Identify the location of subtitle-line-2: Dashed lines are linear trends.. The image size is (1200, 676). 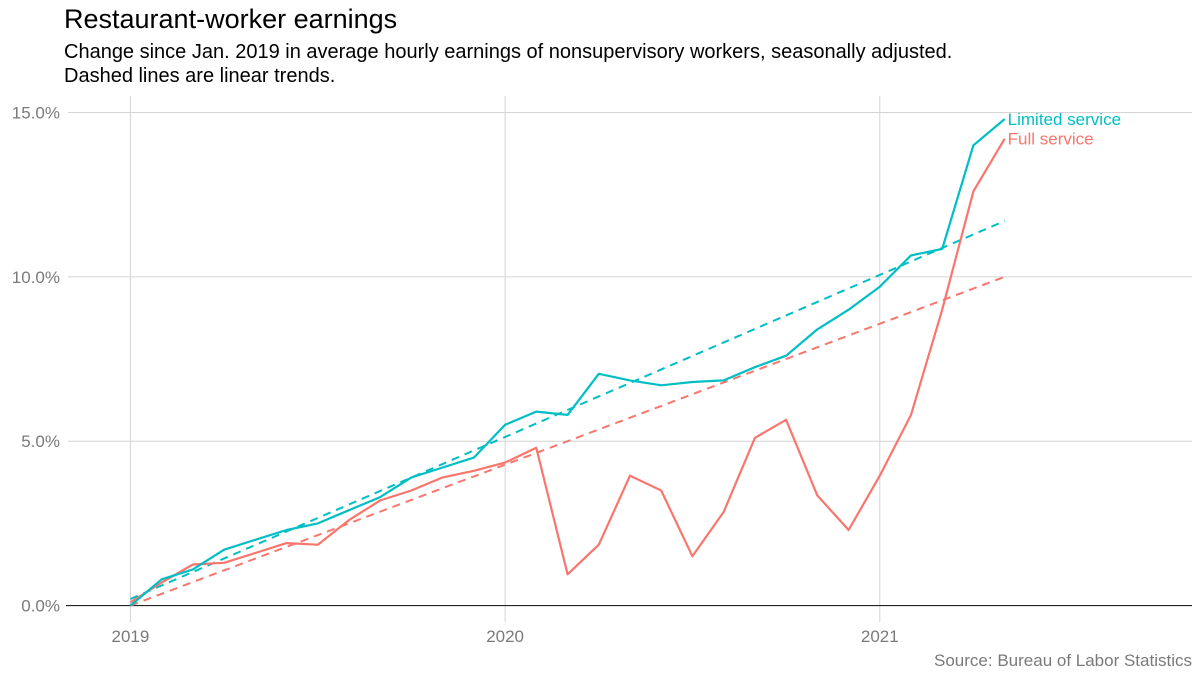
(200, 76).